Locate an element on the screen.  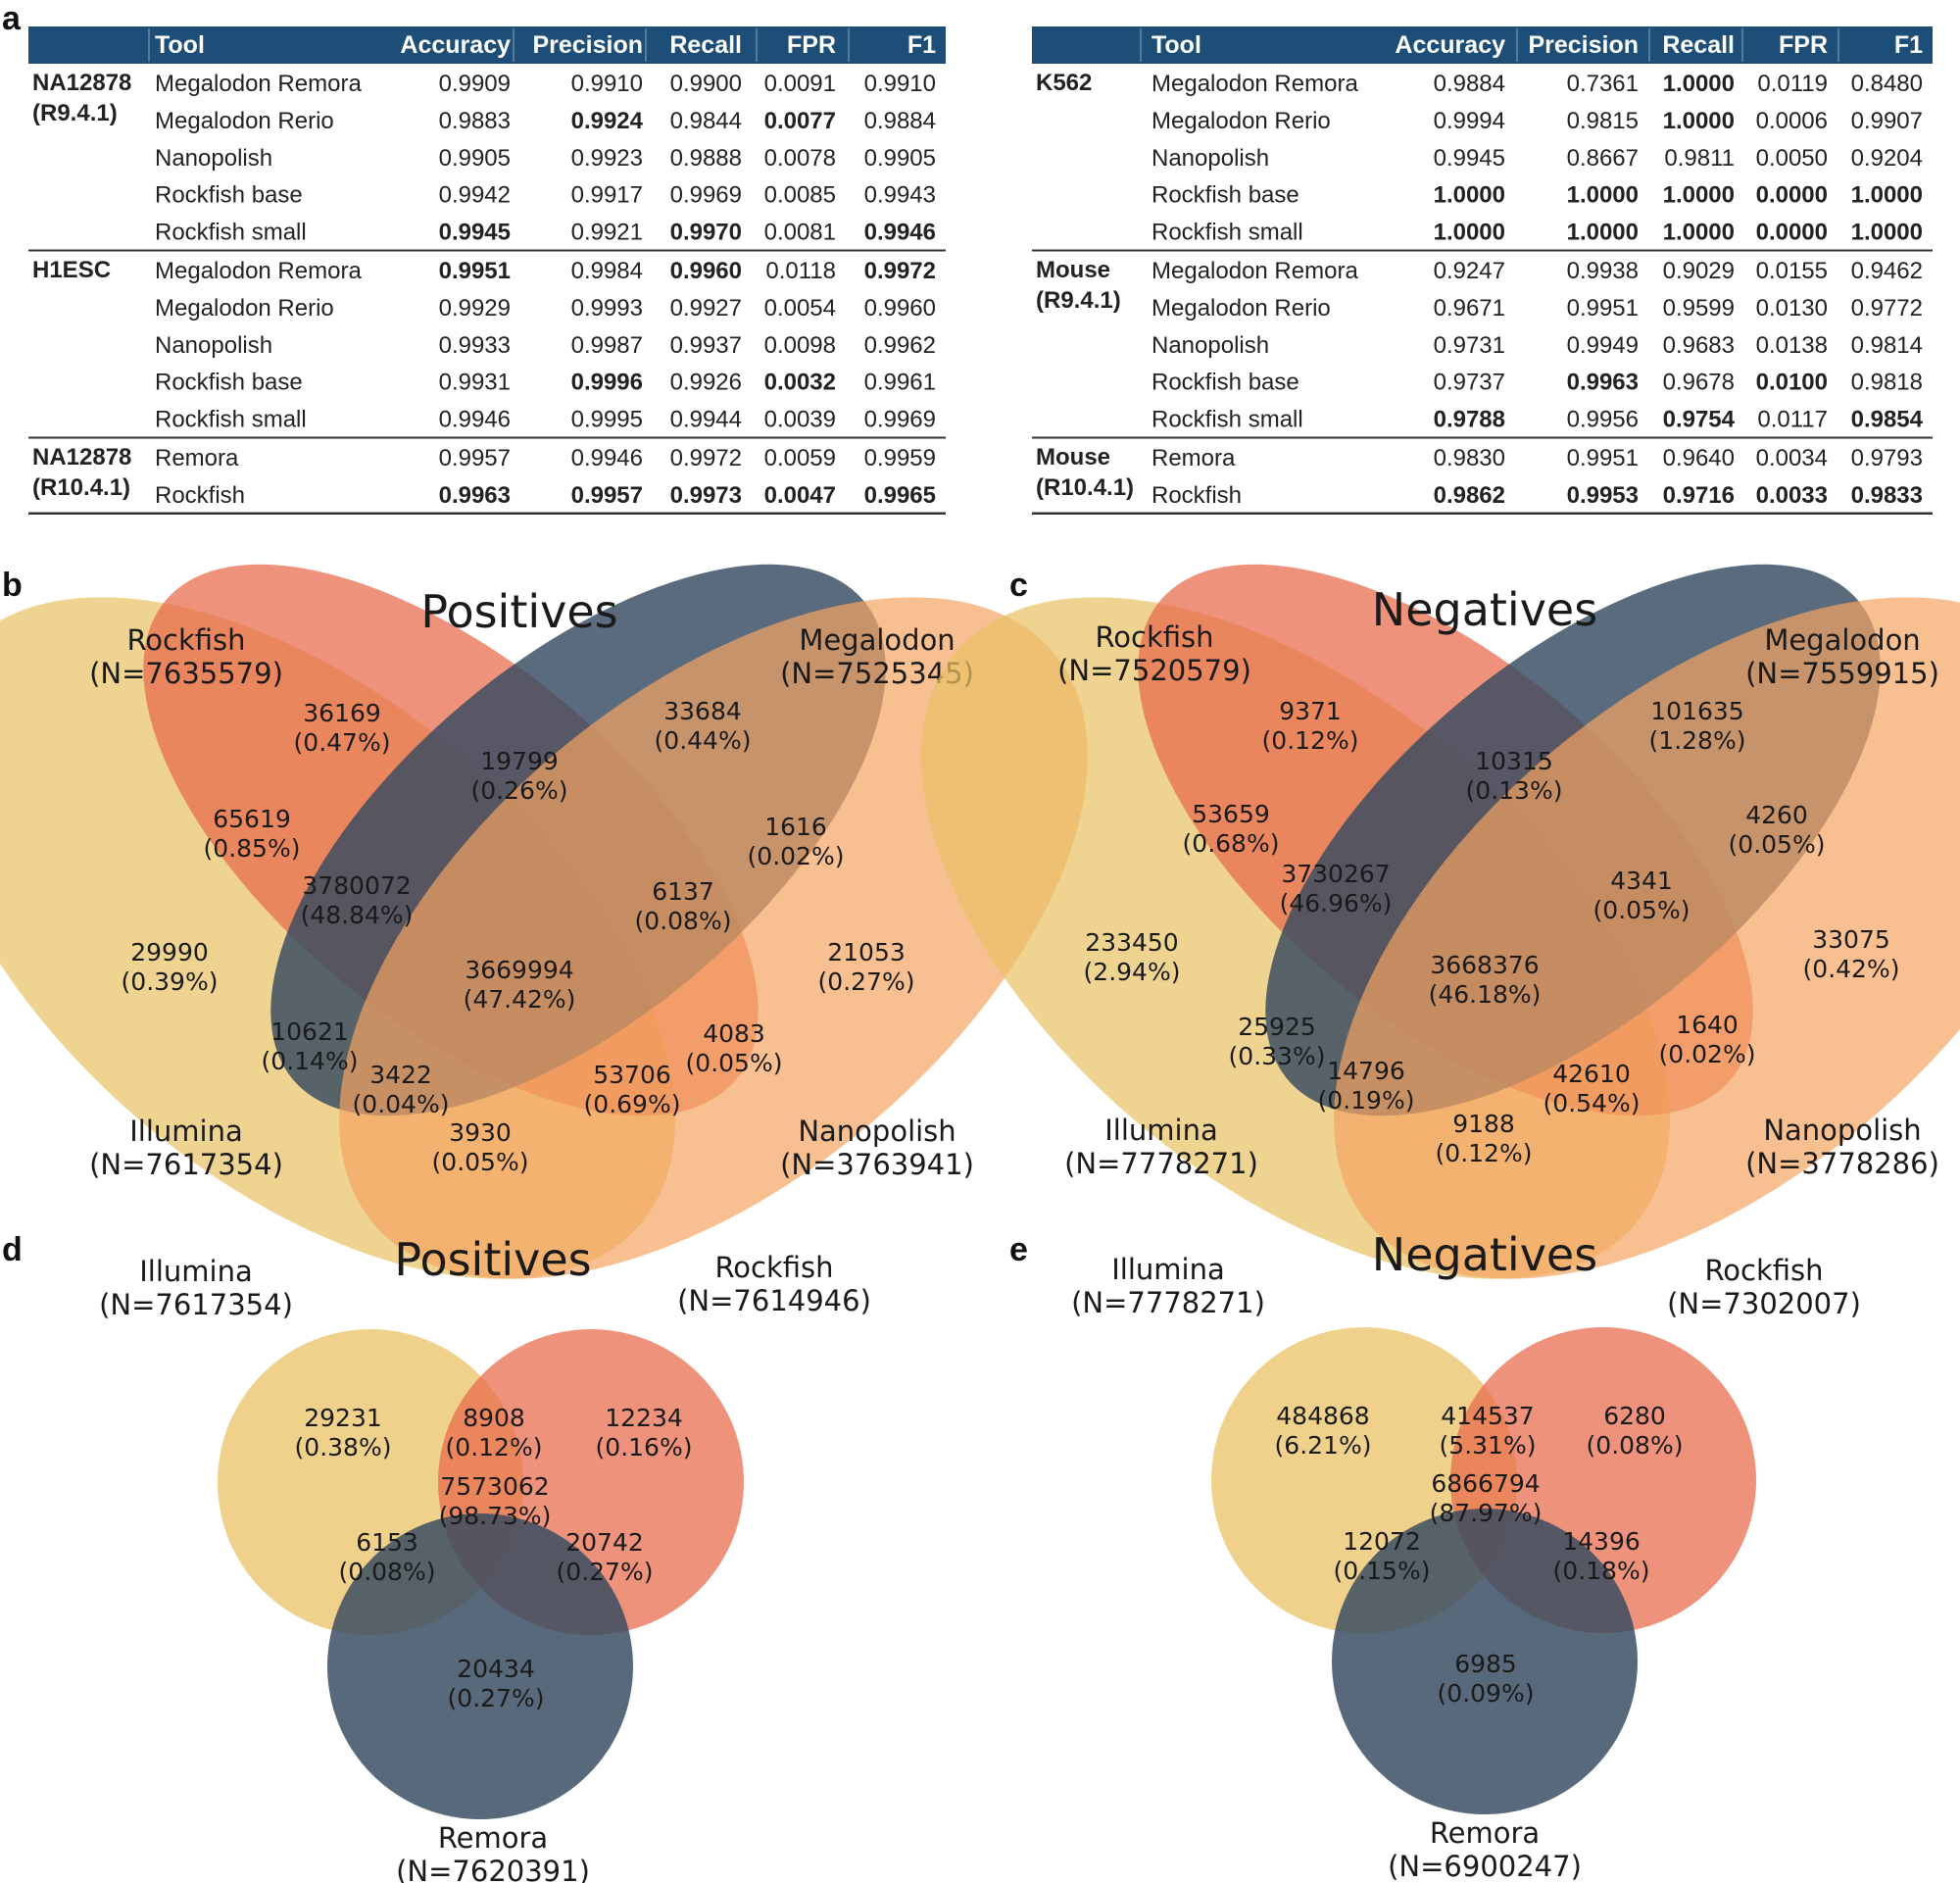
table-cell-value: 0.9907 is located at coordinates (1887, 121).